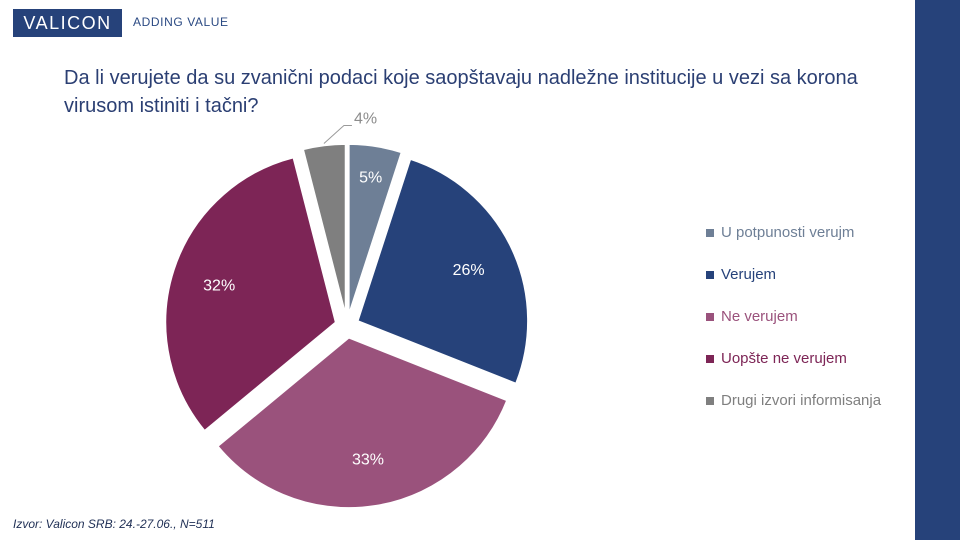 The height and width of the screenshot is (540, 960). I want to click on legend-label-0: U potpunosti verujm, so click(788, 232).